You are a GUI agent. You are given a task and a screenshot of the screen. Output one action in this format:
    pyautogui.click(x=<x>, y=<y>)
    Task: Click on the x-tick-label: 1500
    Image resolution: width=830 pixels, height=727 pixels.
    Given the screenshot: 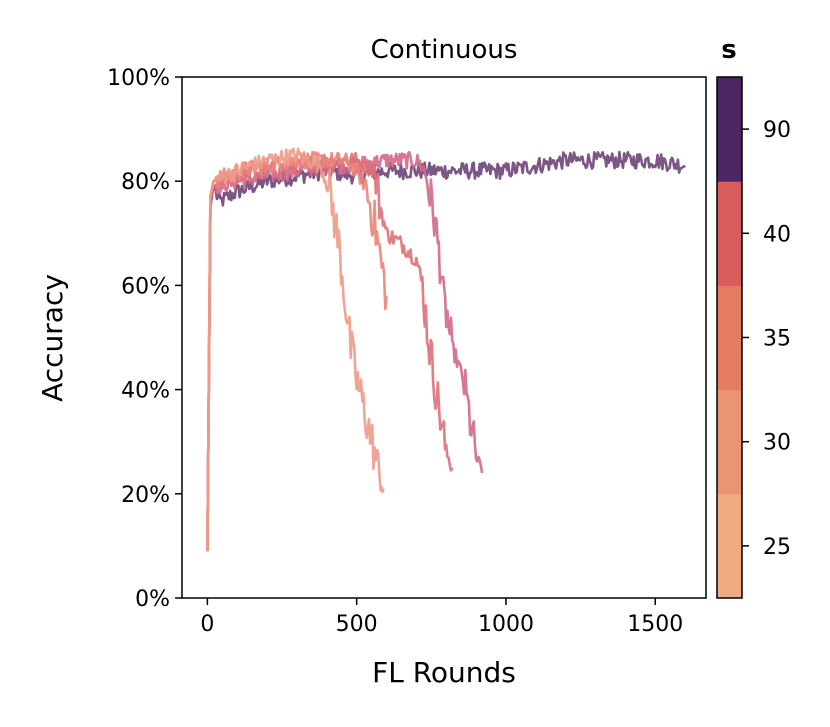 What is the action you would take?
    pyautogui.click(x=655, y=624)
    